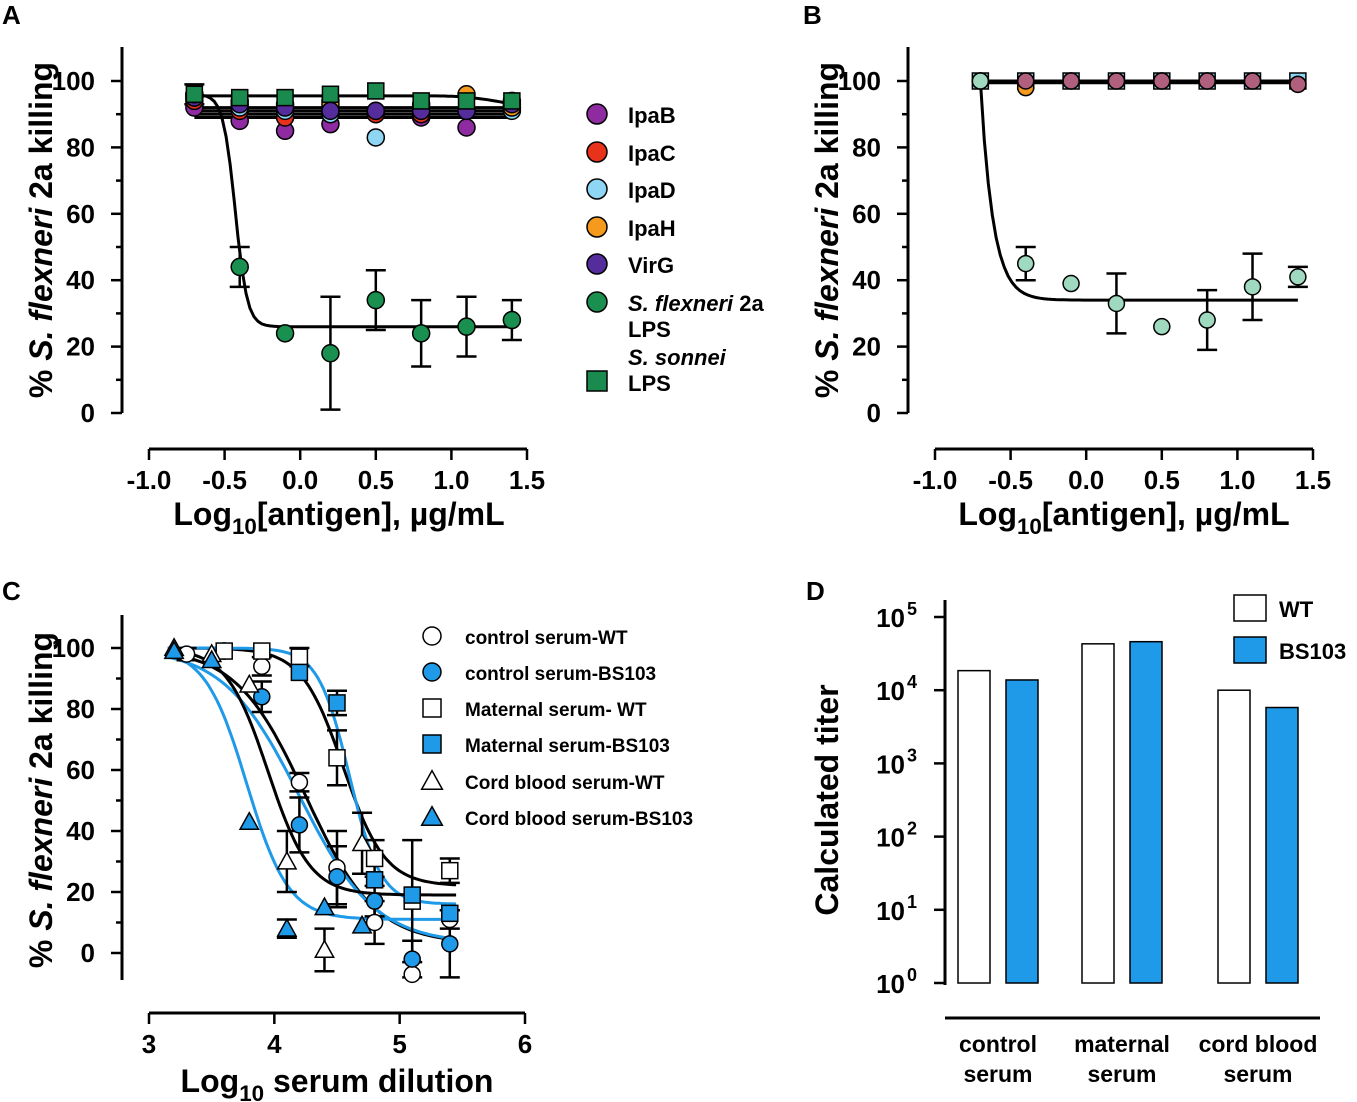 This screenshot has width=1357, height=1102. Describe the element at coordinates (1086, 480) in the screenshot. I see `b-x-tick-label: 0.0` at that location.